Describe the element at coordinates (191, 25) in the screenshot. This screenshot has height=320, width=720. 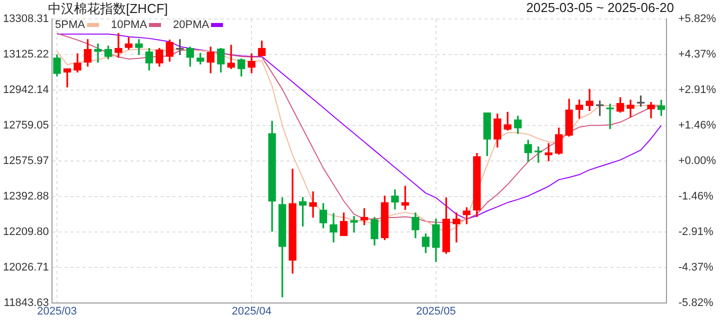
I see `legend-label: 20PMA` at that location.